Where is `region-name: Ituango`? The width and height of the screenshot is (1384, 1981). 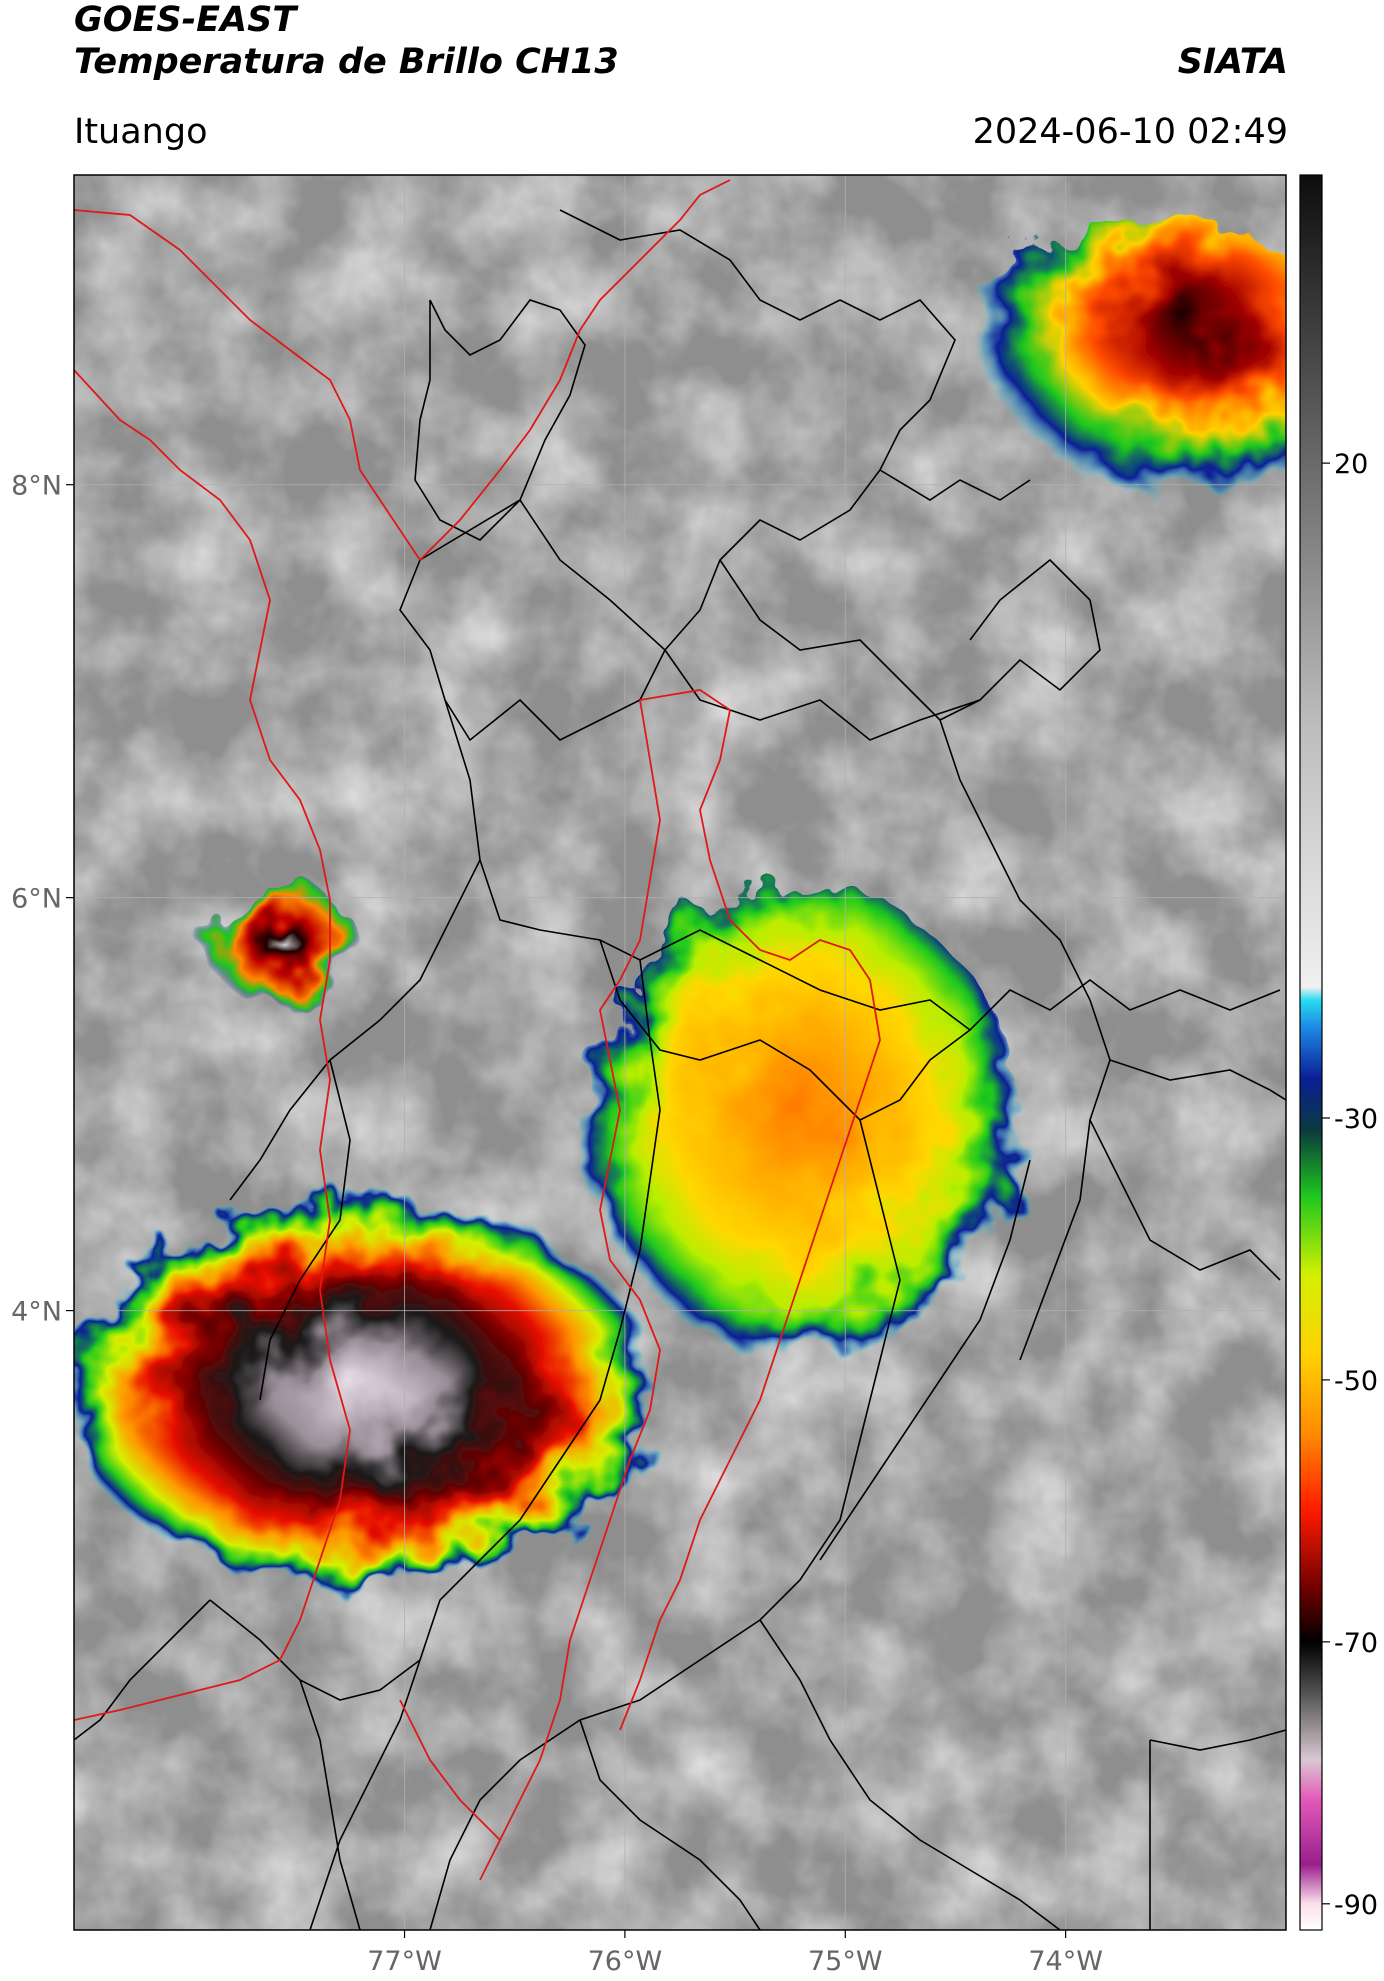 region-name: Ituango is located at coordinates (141, 132).